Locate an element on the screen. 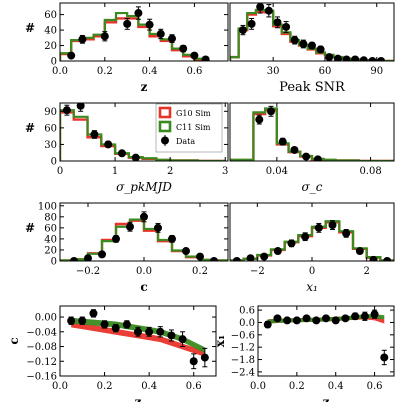 This screenshot has height=402, width=400. x-axis-label: σ_pkMJD is located at coordinates (144, 187).